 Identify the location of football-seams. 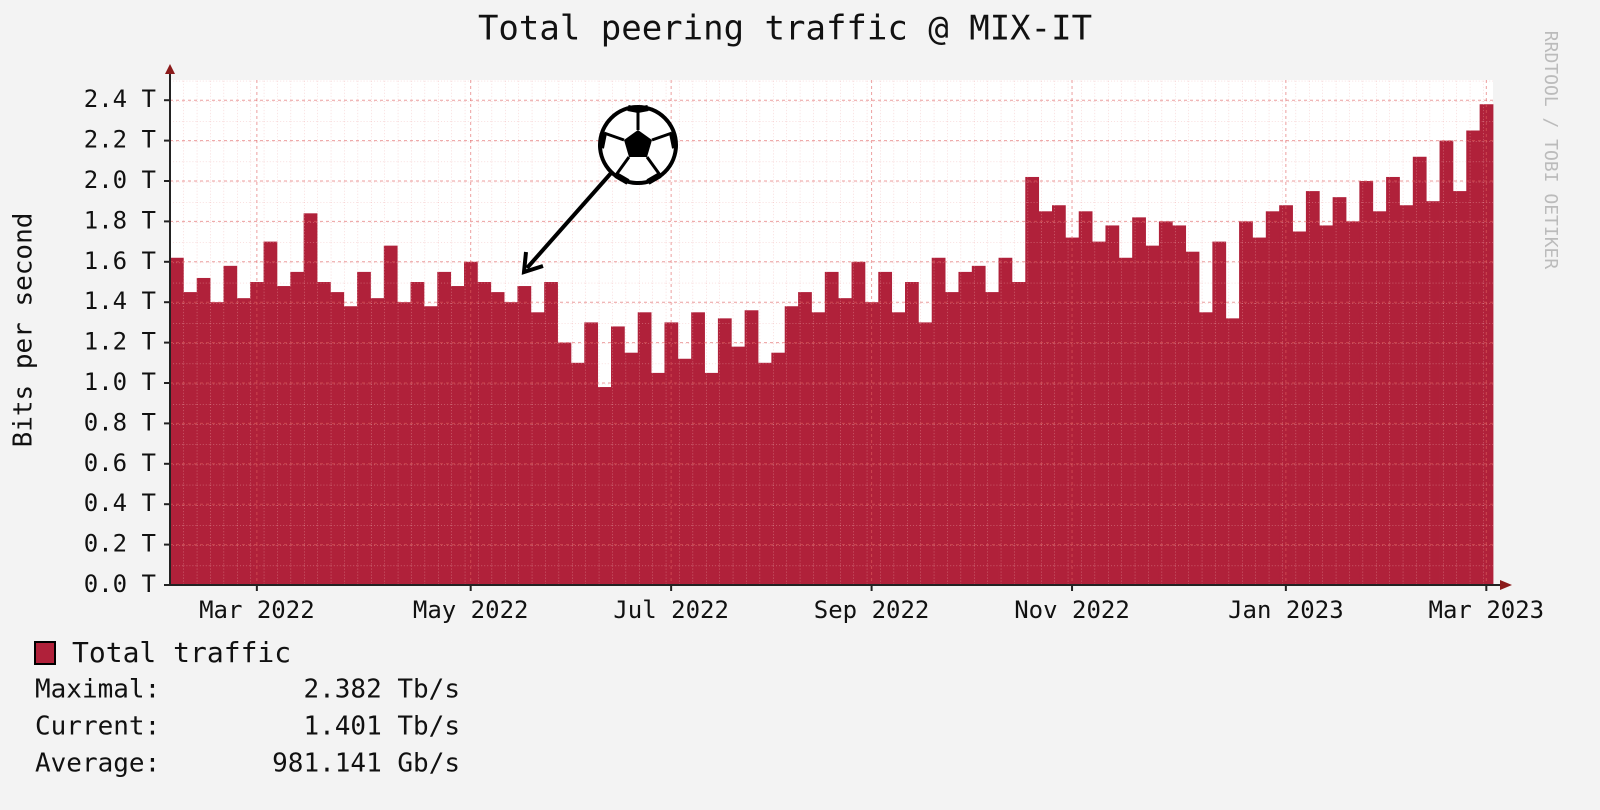
(638, 143).